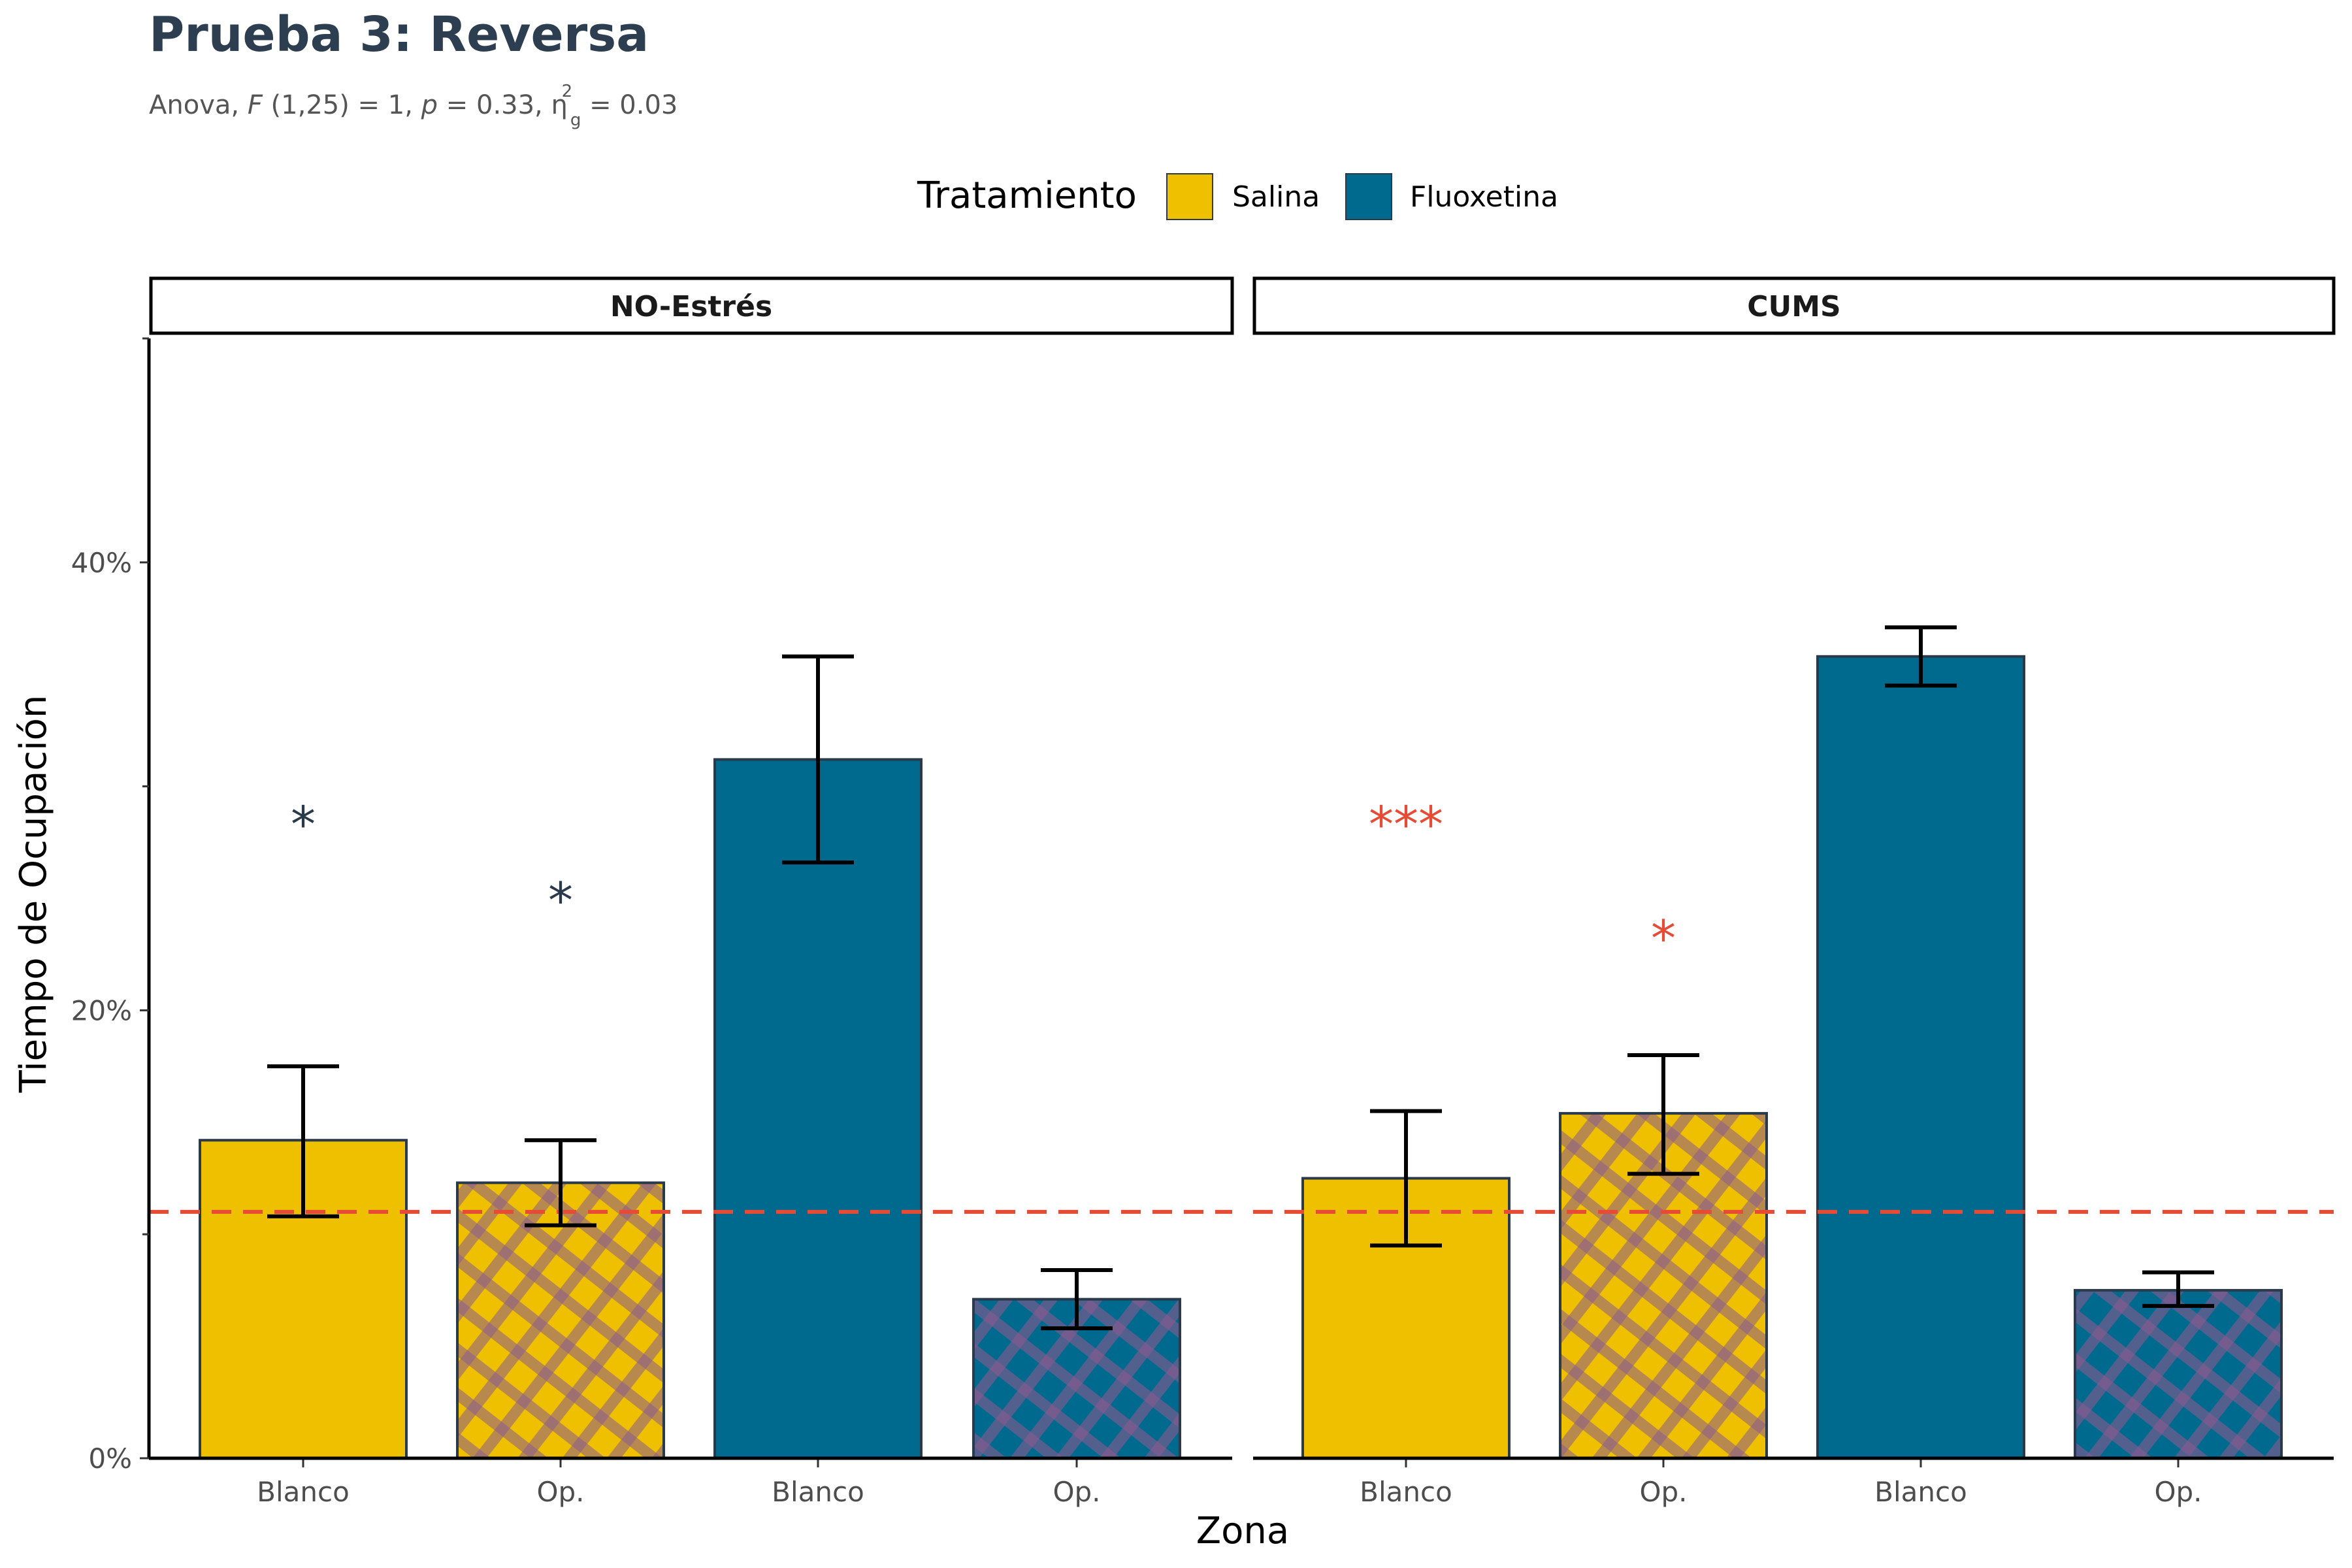 This screenshot has width=2352, height=1568. Describe the element at coordinates (567, 91) in the screenshot. I see `subtitle-eta-super: 2` at that location.